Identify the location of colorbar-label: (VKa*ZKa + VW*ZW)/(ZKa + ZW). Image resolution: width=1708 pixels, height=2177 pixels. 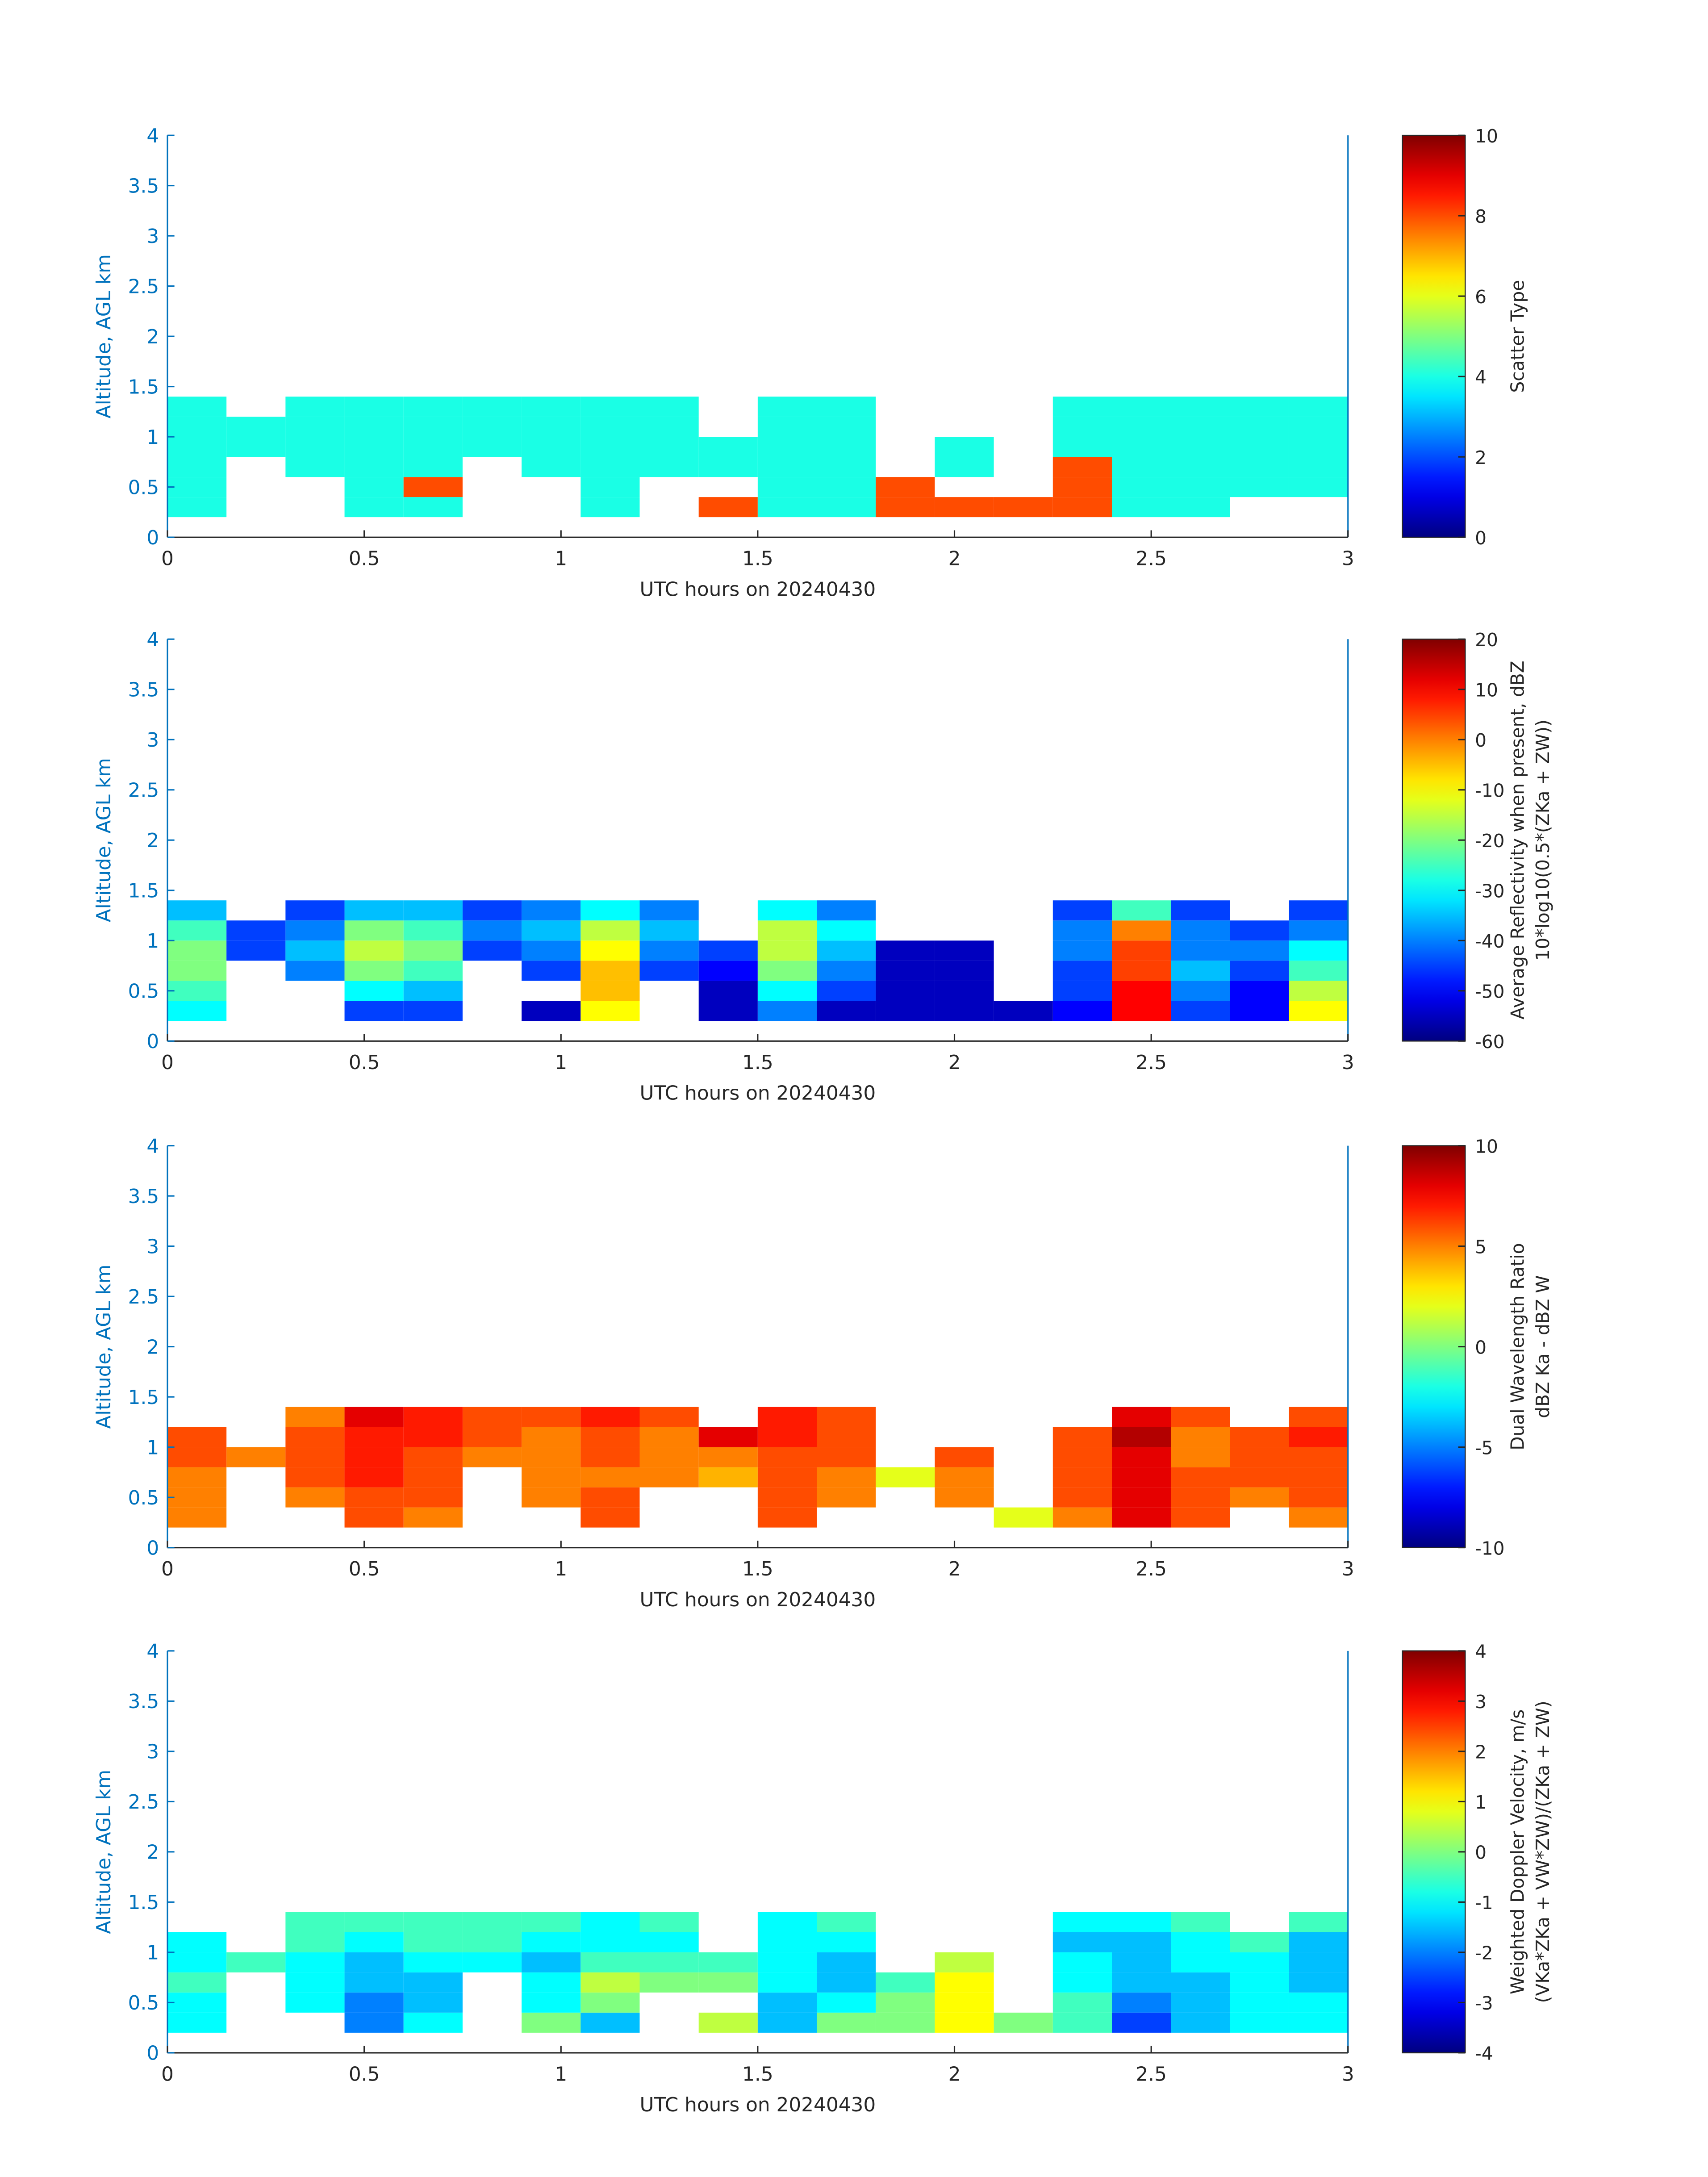
(1542, 1852).